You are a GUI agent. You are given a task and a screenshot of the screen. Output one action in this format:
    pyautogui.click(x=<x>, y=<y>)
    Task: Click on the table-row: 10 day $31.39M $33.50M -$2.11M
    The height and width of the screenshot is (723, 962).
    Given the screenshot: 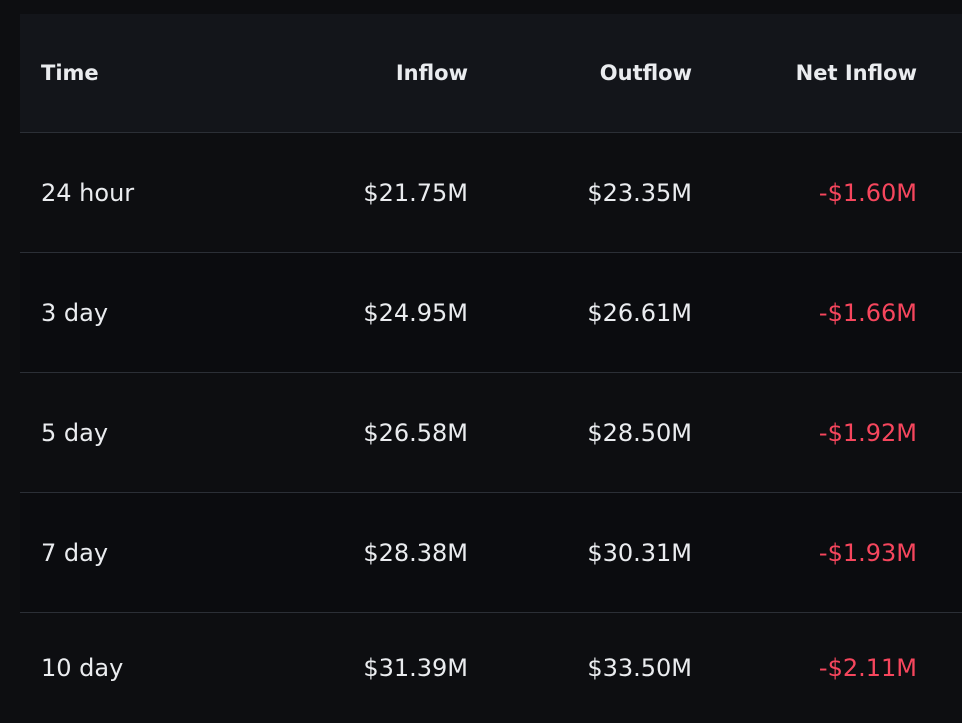 What is the action you would take?
    pyautogui.click(x=491, y=668)
    